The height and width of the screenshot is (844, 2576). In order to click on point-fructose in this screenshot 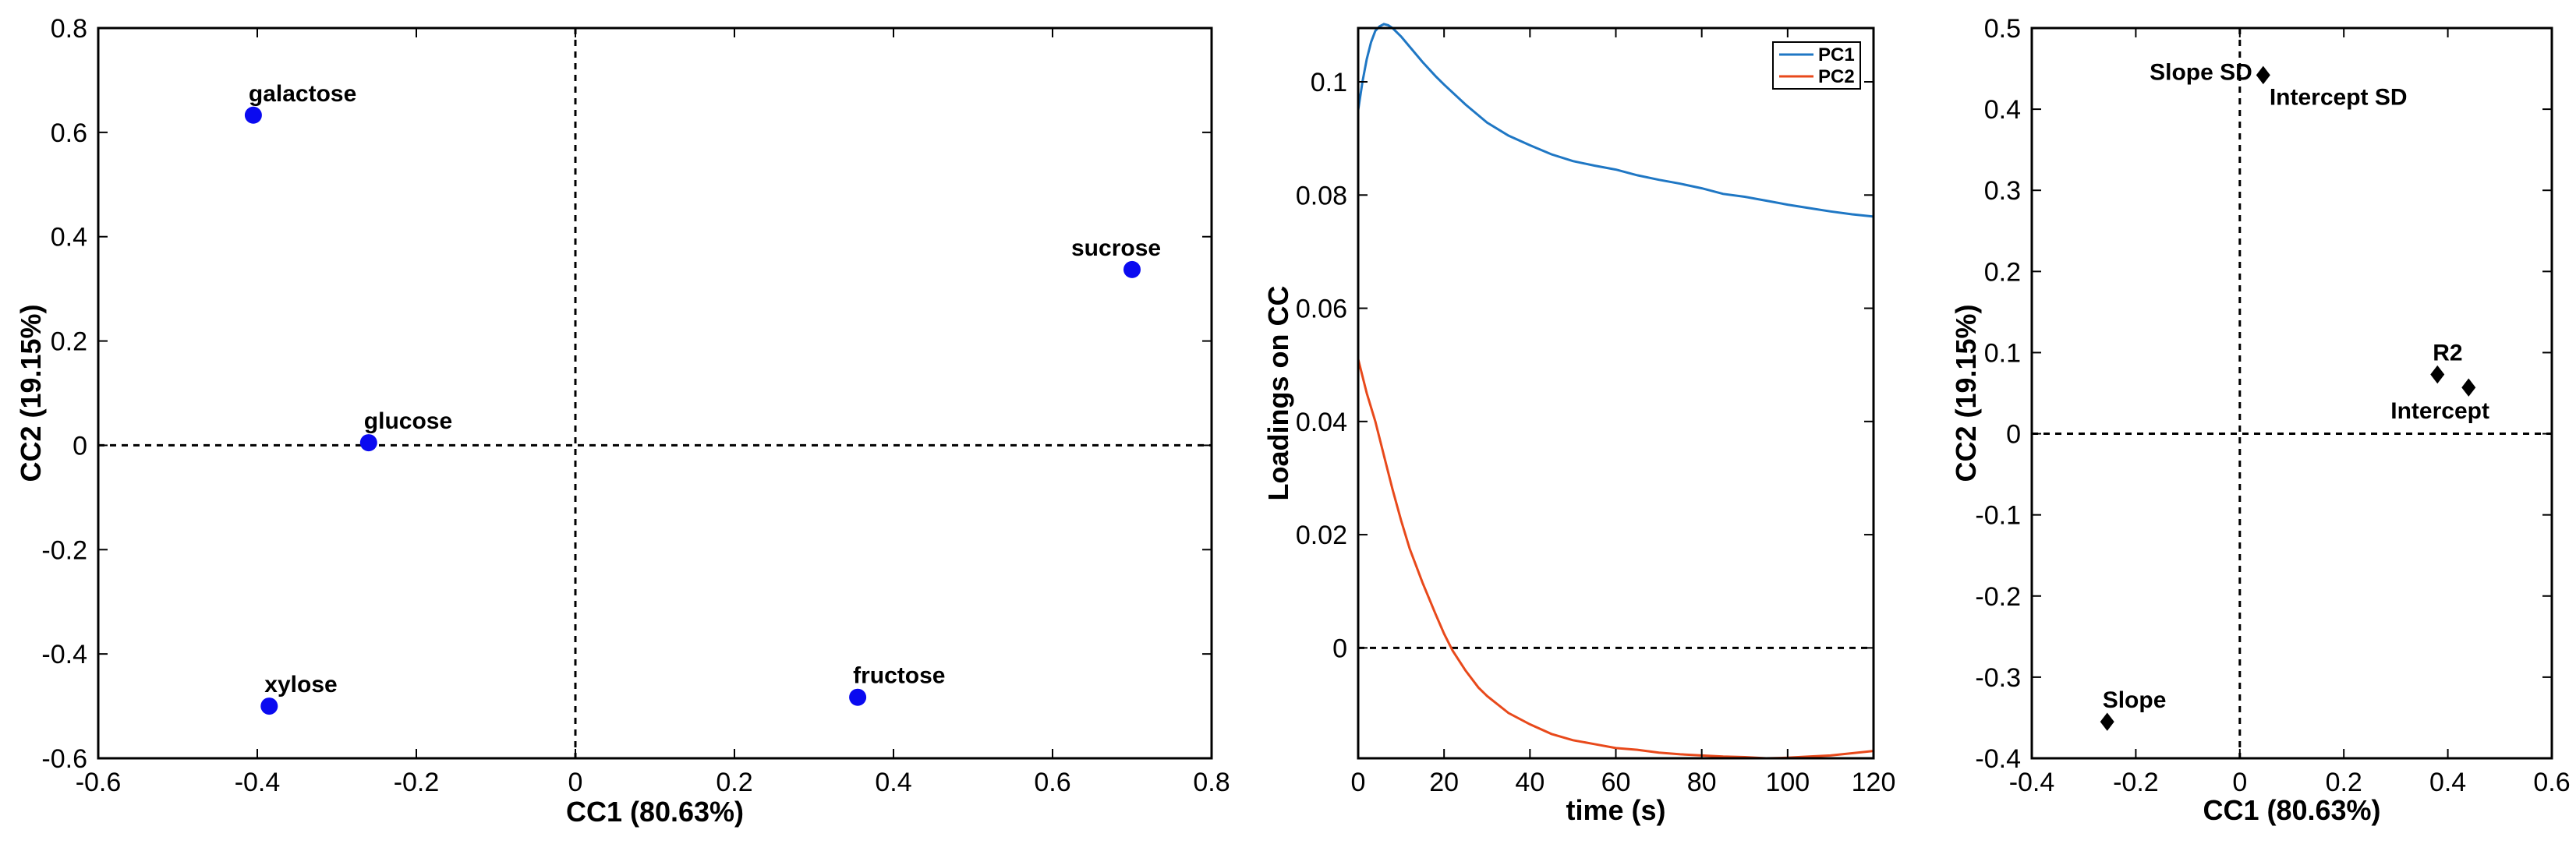, I will do `click(858, 697)`.